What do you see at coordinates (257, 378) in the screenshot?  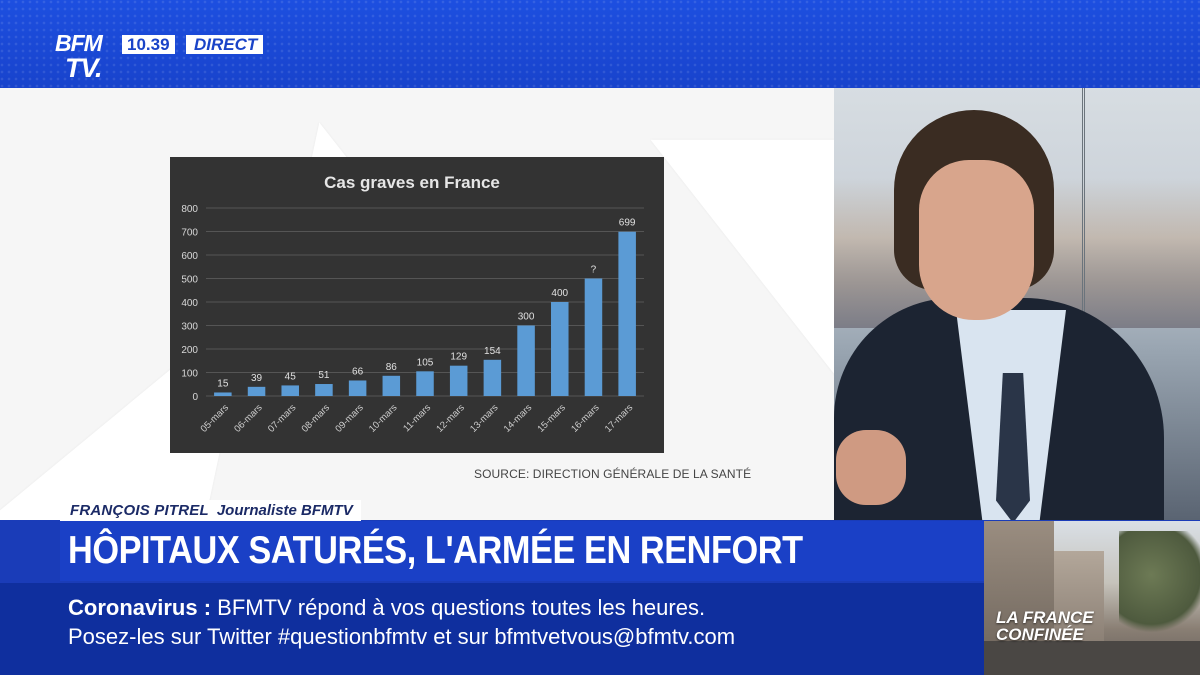 I see `data-label: 39` at bounding box center [257, 378].